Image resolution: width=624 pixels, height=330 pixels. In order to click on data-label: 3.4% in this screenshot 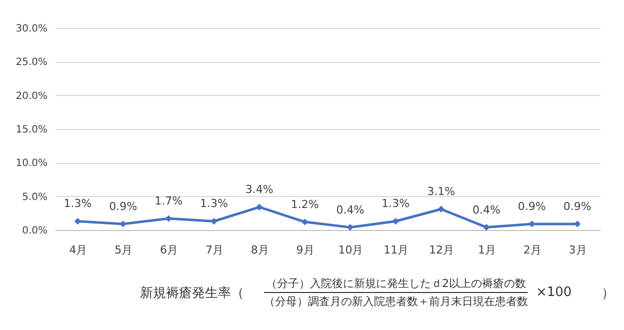, I will do `click(259, 189)`.